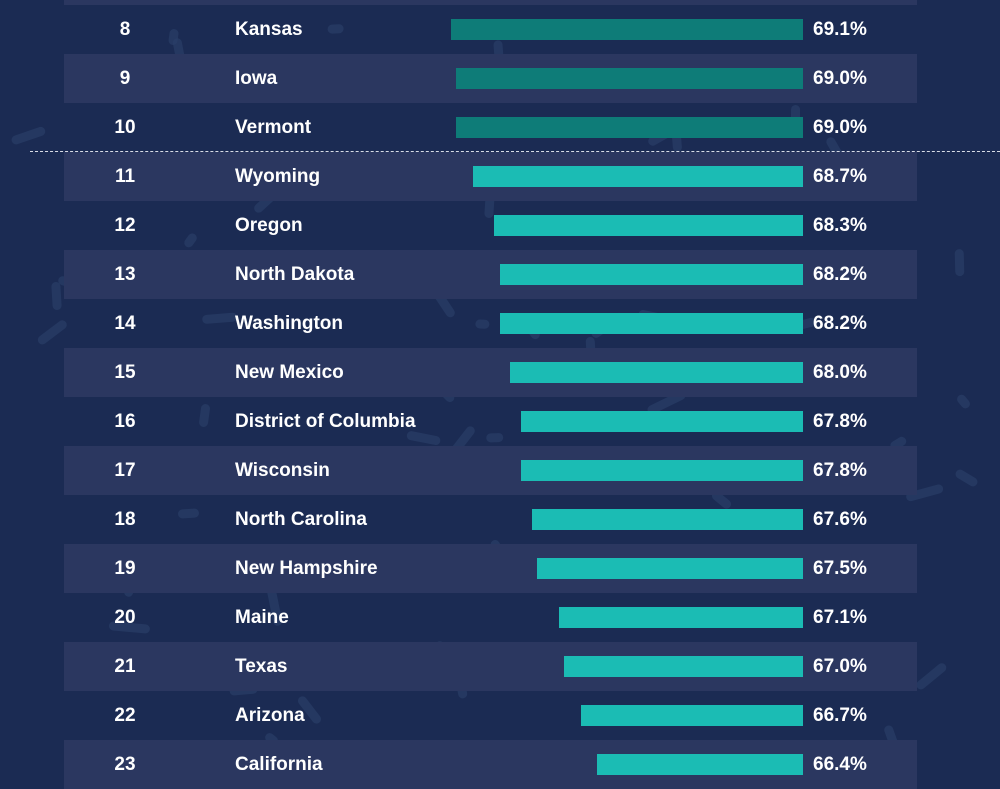 Image resolution: width=1000 pixels, height=789 pixels. Describe the element at coordinates (490, 568) in the screenshot. I see `table-row: 19 New Hampshire 67.5%` at that location.